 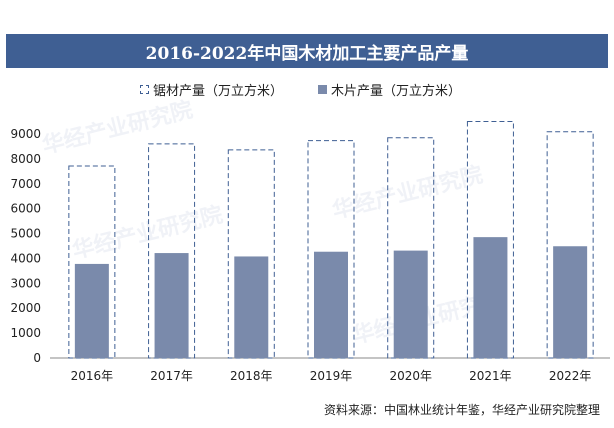 I want to click on x-tick-label-1: 2017年, so click(x=171, y=376).